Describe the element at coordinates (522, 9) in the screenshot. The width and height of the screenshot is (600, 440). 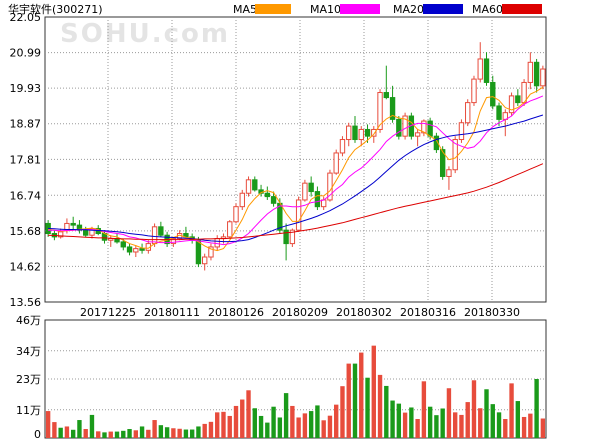
I see `legend-ma60-swatch` at that location.